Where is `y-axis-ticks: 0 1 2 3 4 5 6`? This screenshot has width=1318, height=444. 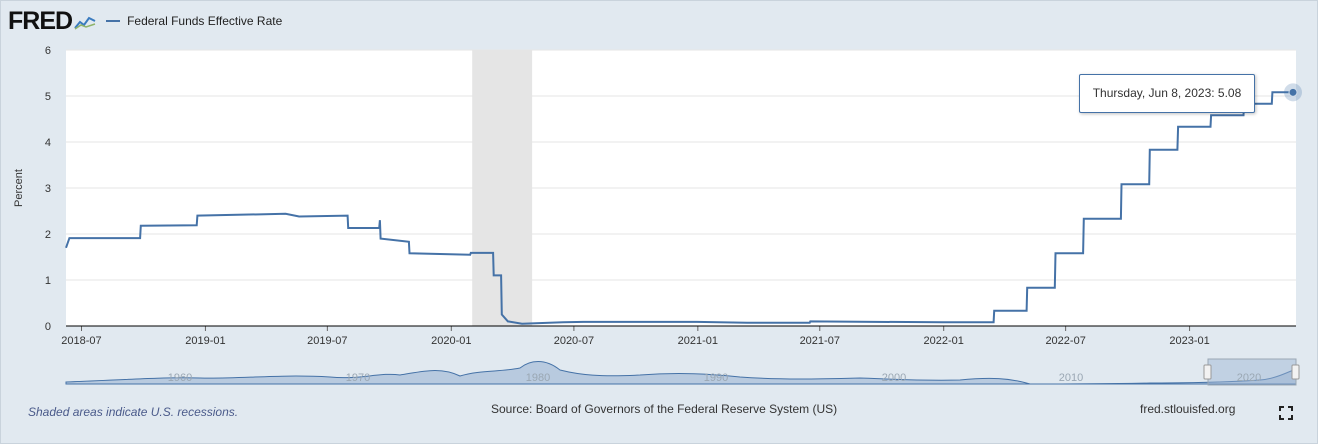 y-axis-ticks: 0 1 2 3 4 5 6 is located at coordinates (48, 189).